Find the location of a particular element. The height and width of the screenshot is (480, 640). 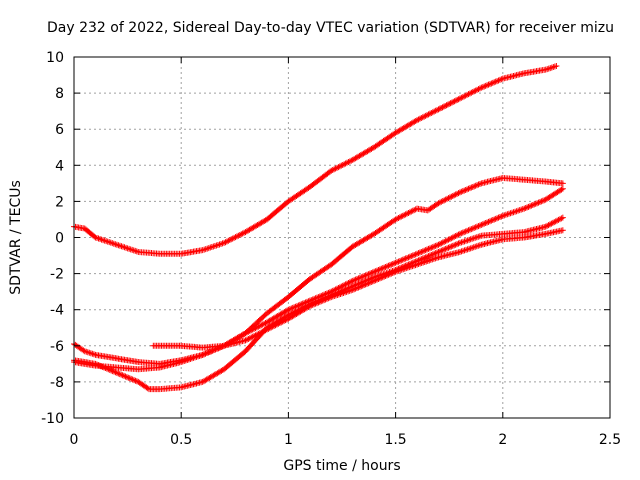

x-tick-label: 2.5 is located at coordinates (610, 440).